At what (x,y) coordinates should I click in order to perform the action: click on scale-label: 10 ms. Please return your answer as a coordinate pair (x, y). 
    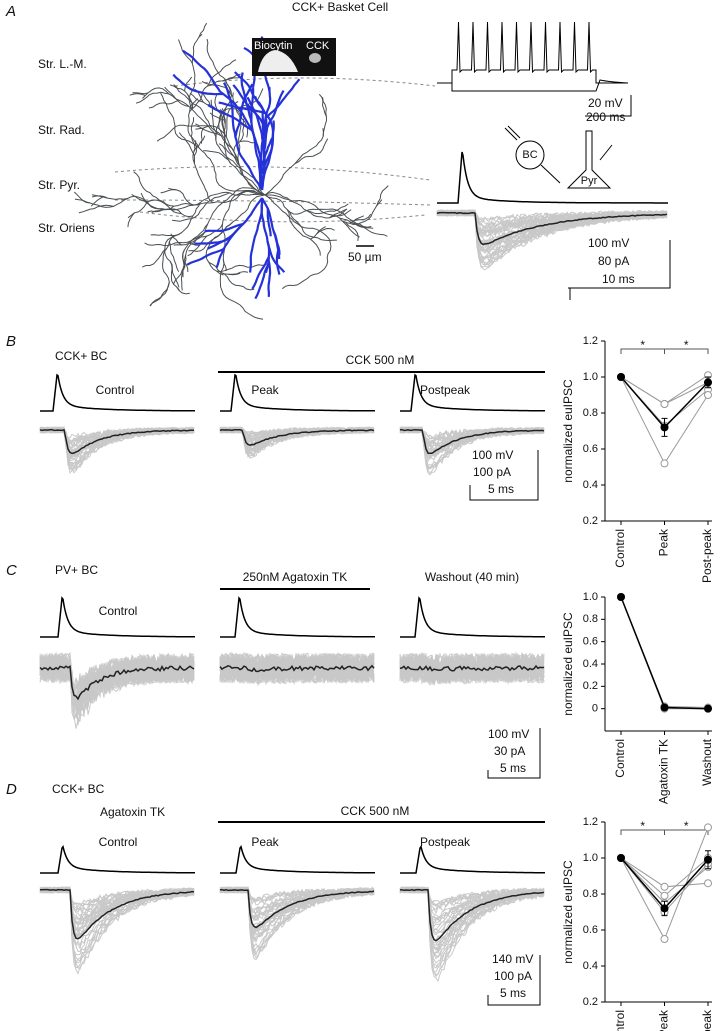
    Looking at the image, I should click on (618, 279).